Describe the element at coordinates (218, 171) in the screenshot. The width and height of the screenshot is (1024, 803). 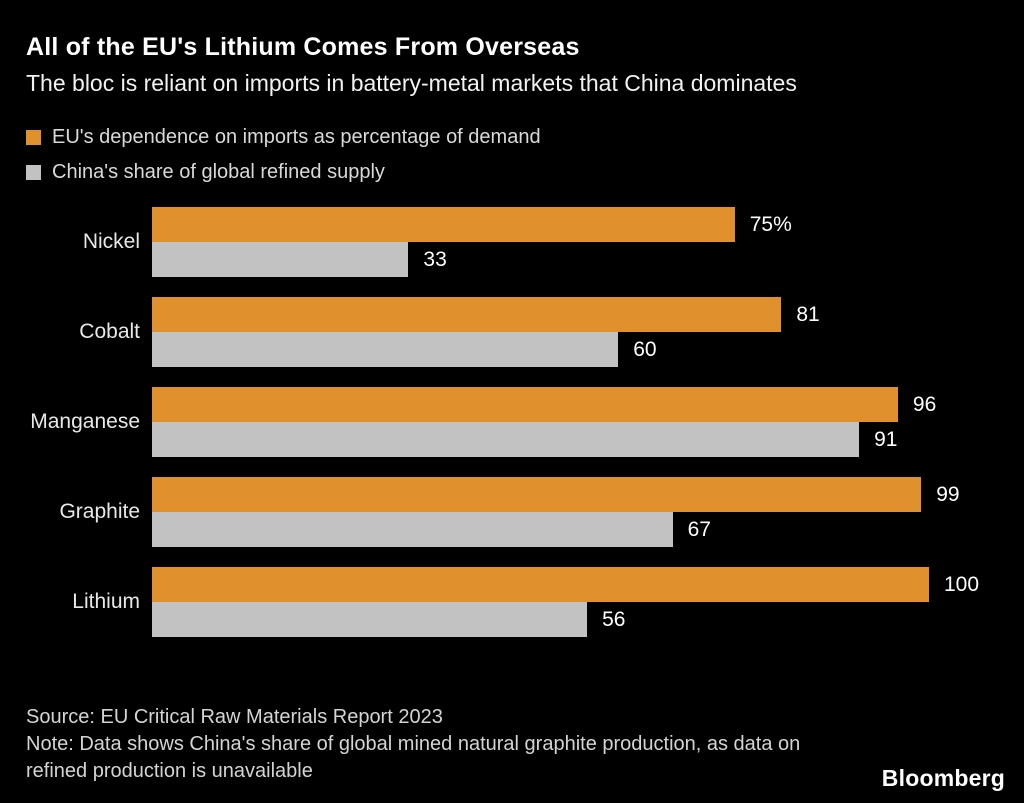
I see `legend-label: China's share of global refined supply` at that location.